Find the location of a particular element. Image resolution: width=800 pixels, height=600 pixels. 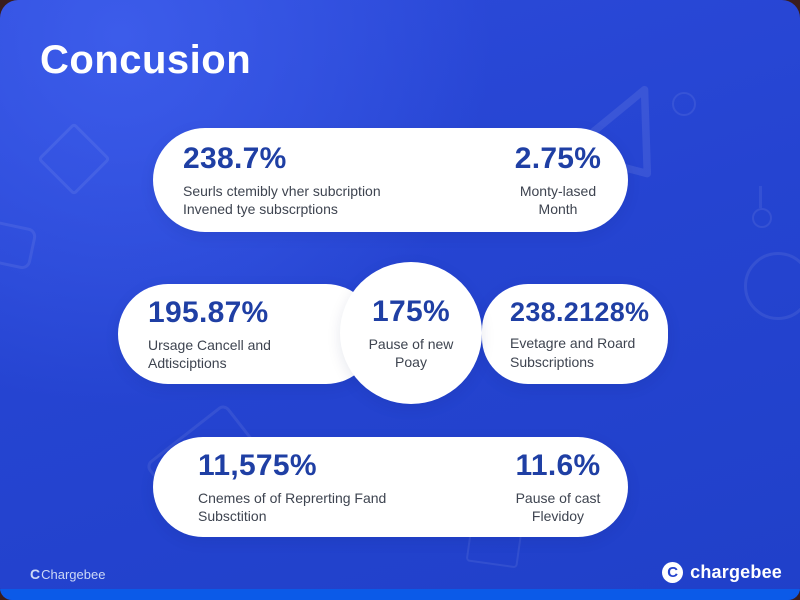

stat-value: 2.75% is located at coordinates (558, 158).